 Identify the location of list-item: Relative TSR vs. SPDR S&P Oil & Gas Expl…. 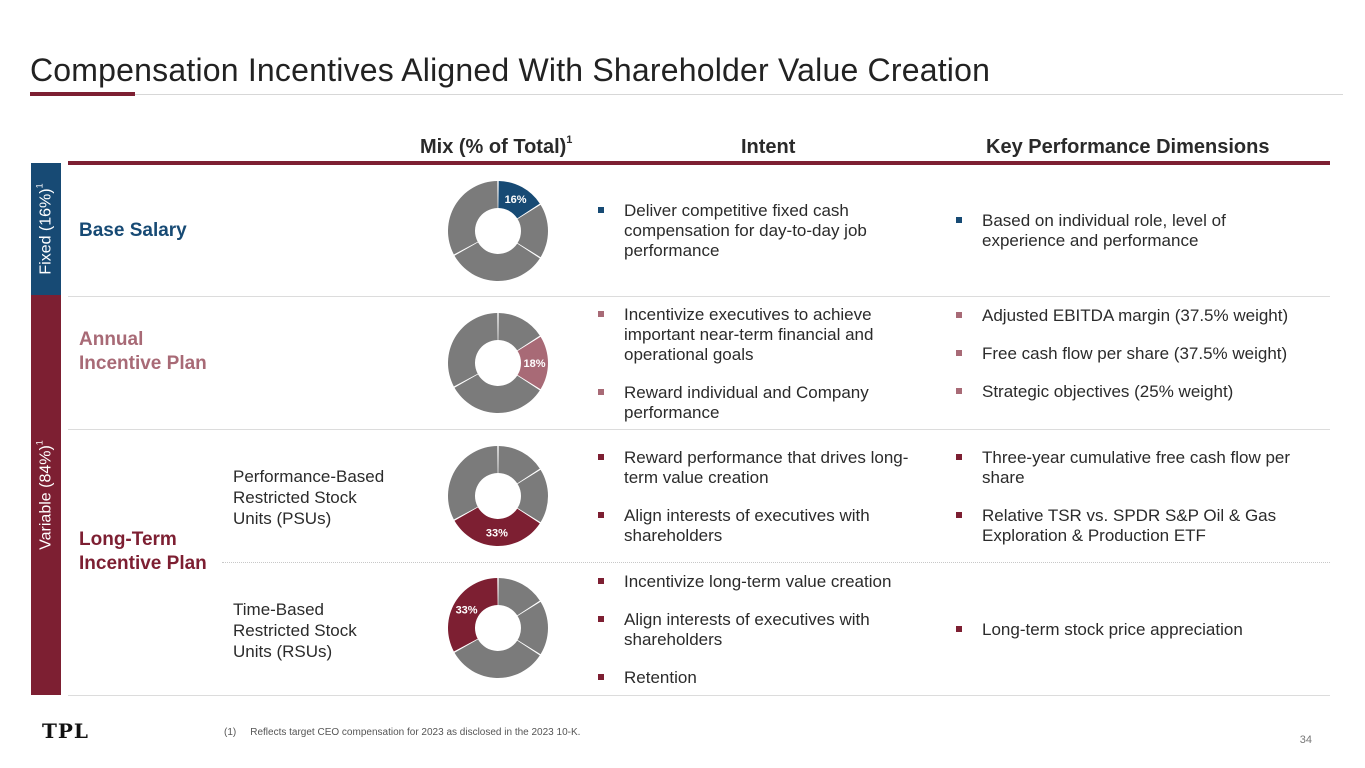
(1137, 526).